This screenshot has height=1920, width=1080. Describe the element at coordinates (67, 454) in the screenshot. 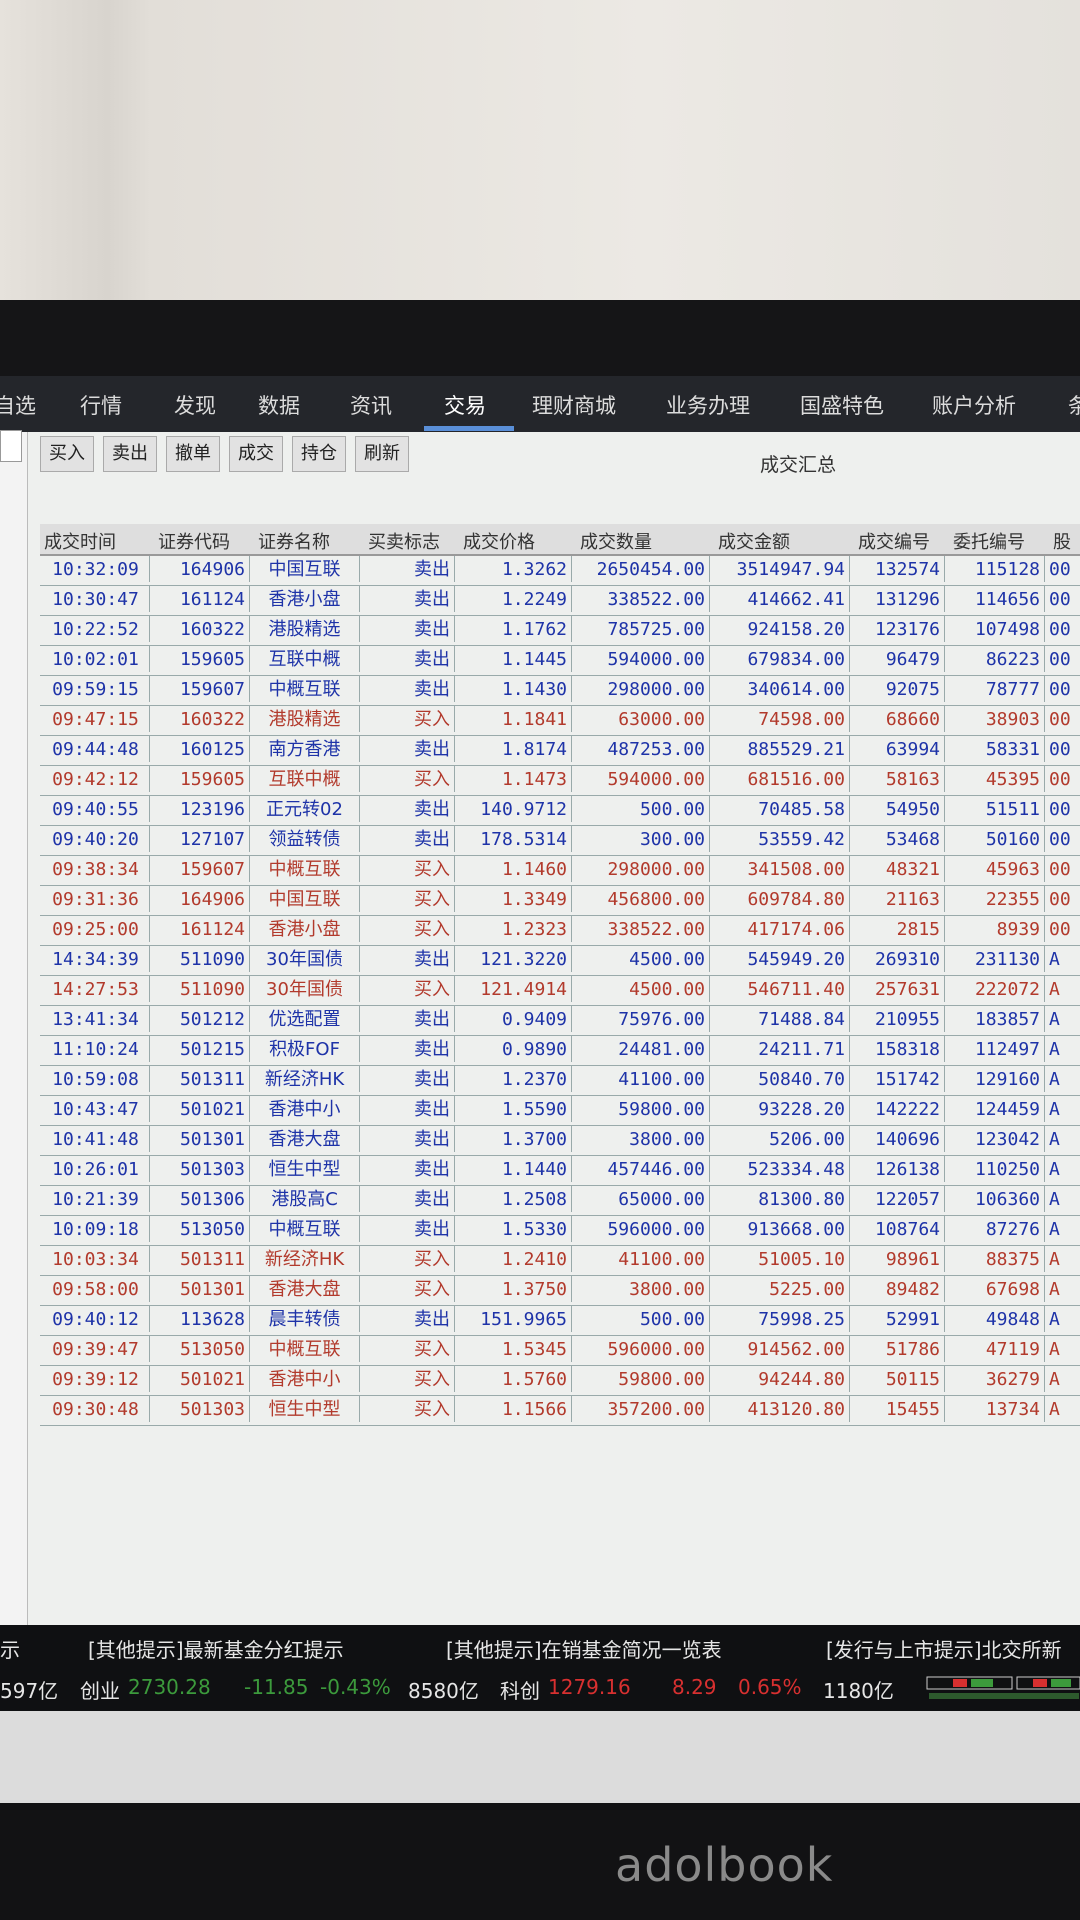

I see `buy-button: 买入` at that location.